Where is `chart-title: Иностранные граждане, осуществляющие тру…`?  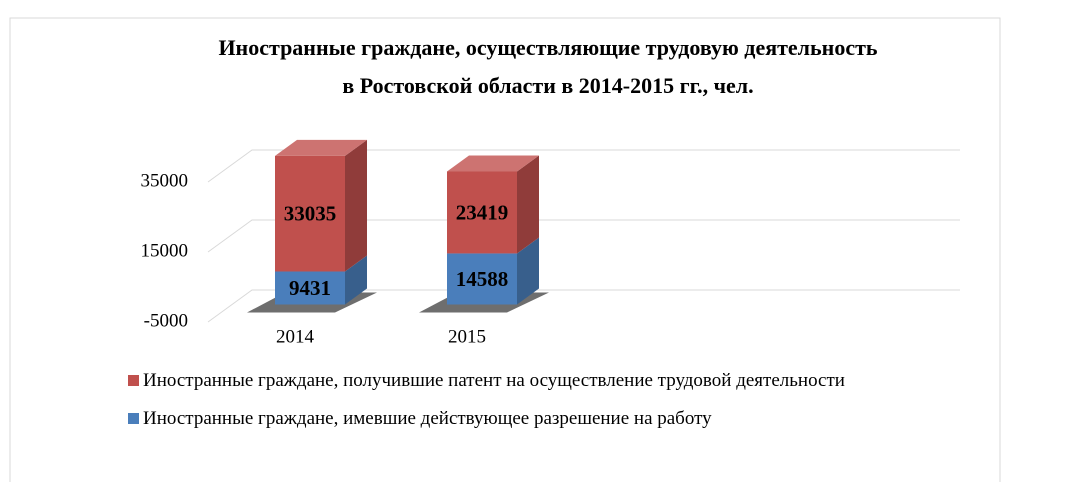
chart-title: Иностранные граждане, осуществляющие тру… is located at coordinates (547, 66).